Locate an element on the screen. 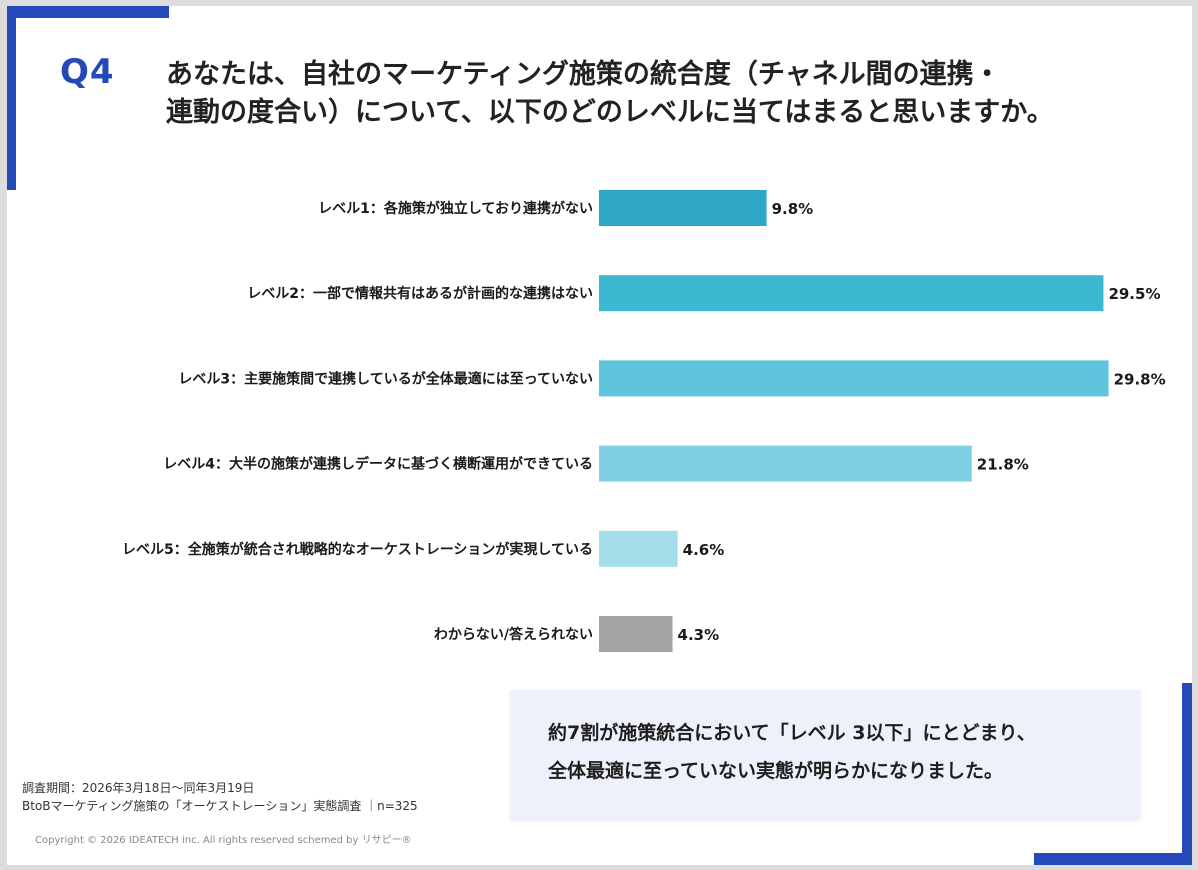 Image resolution: width=1198 pixels, height=870 pixels. question-line-2: 連動の度合い）について、以下のどのレベルに当てはまると思いますか。 is located at coordinates (610, 112).